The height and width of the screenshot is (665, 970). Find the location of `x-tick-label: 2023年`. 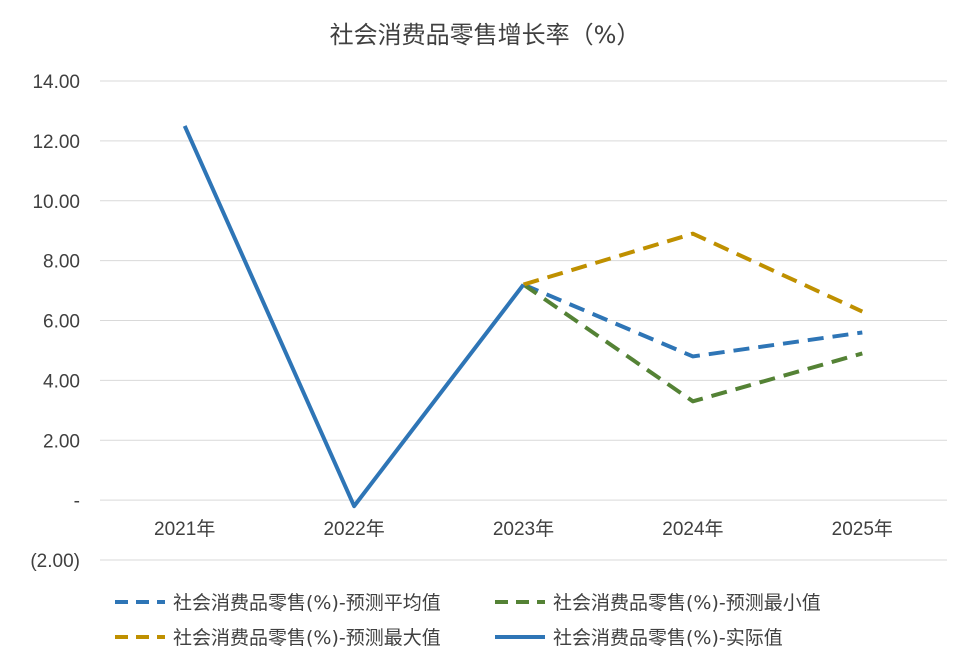

x-tick-label: 2023年 is located at coordinates (523, 529).